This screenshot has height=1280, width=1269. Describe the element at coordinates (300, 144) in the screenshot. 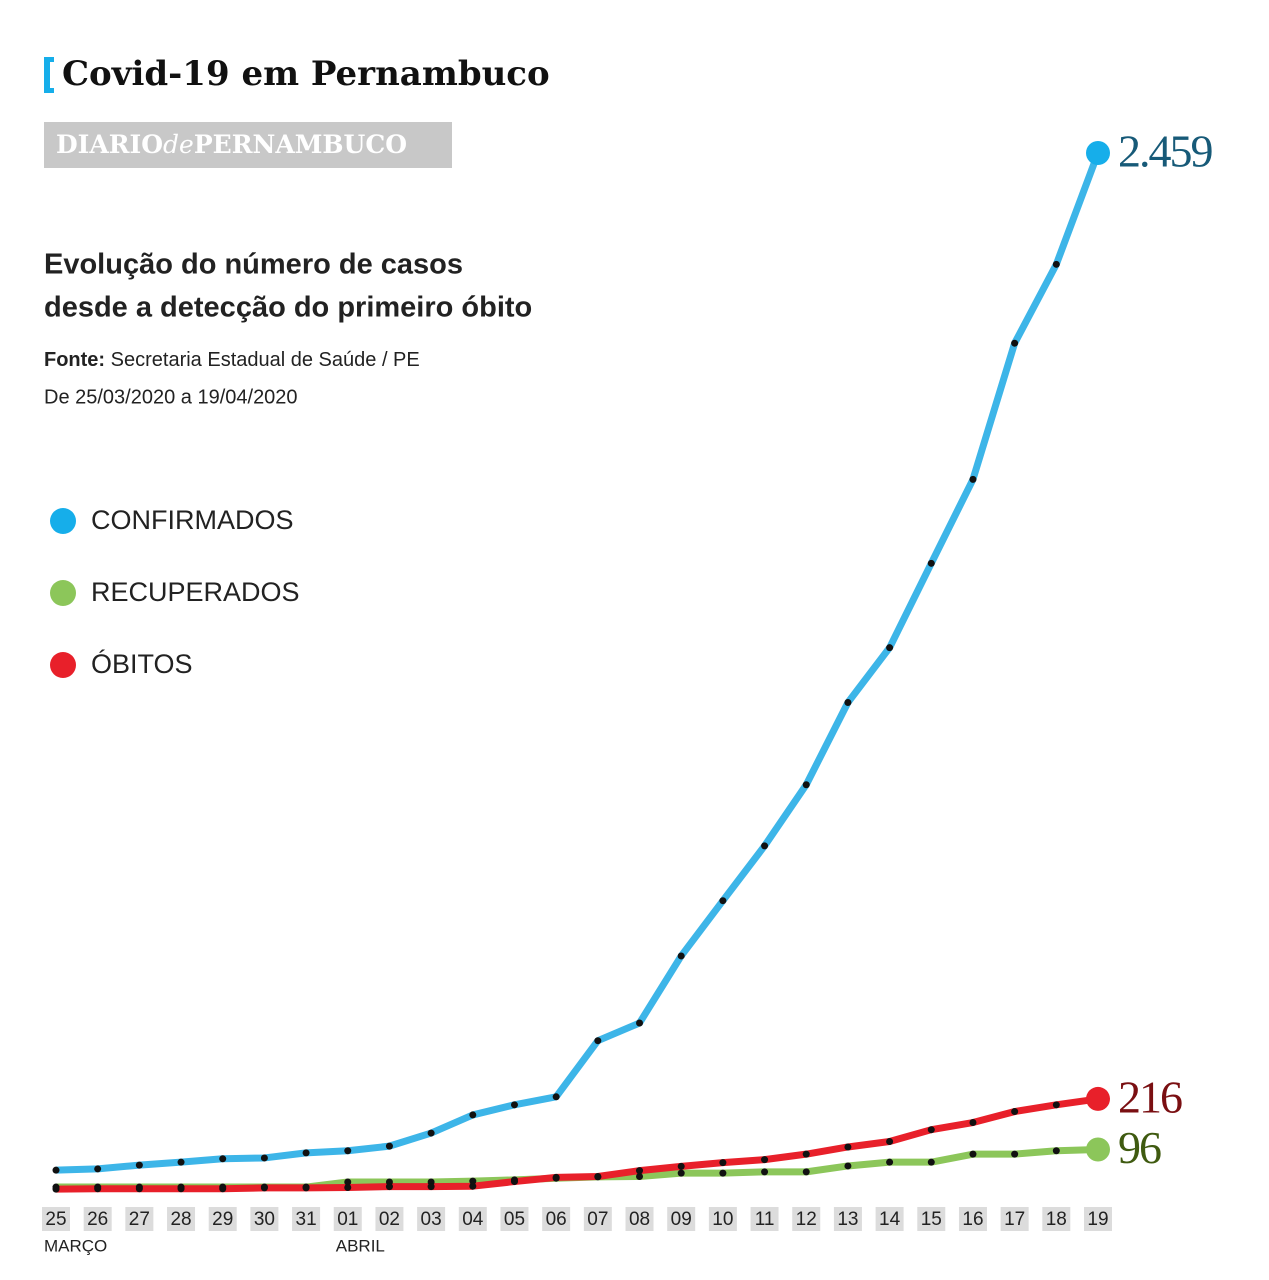

I see `brand-part: PERNAMBUCO` at that location.